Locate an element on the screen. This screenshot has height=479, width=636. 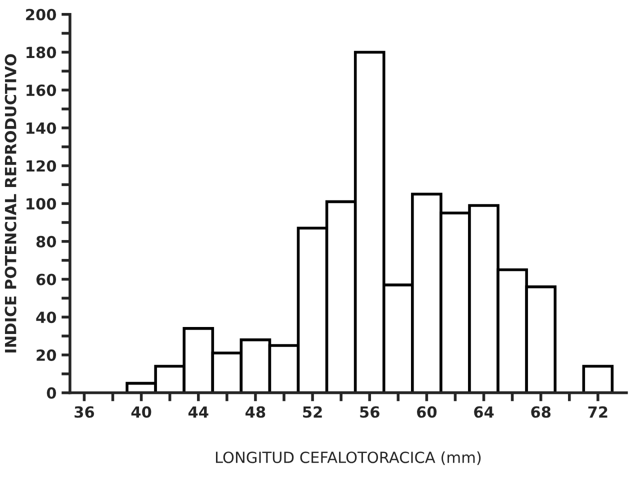
y-tick-label: 40 is located at coordinates (46, 318).